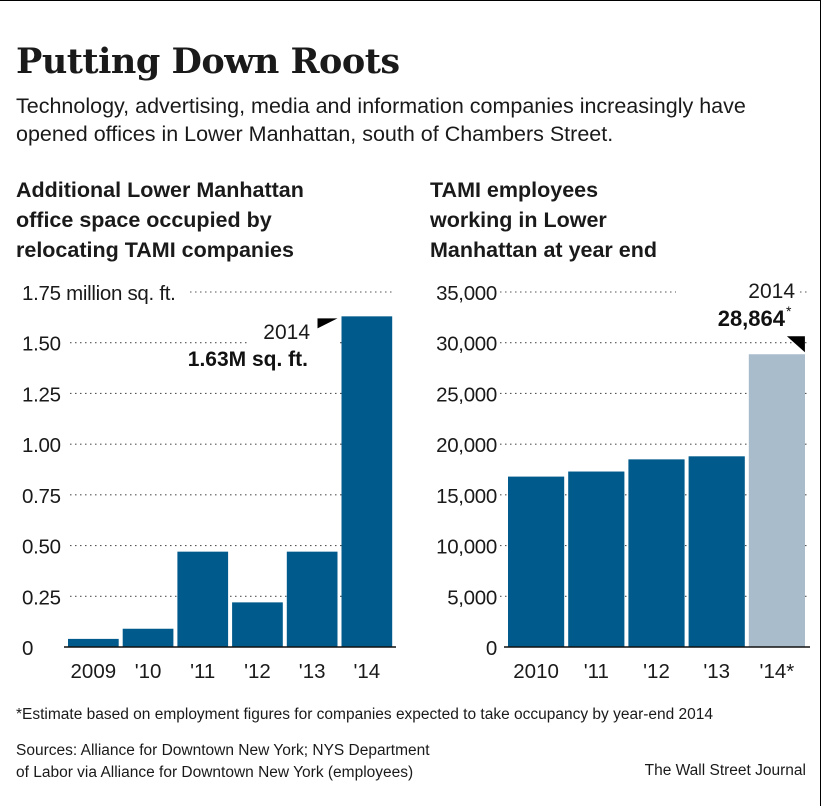 This screenshot has width=822, height=807. What do you see at coordinates (208, 61) in the screenshot?
I see `page-title: Putting Down Roots` at bounding box center [208, 61].